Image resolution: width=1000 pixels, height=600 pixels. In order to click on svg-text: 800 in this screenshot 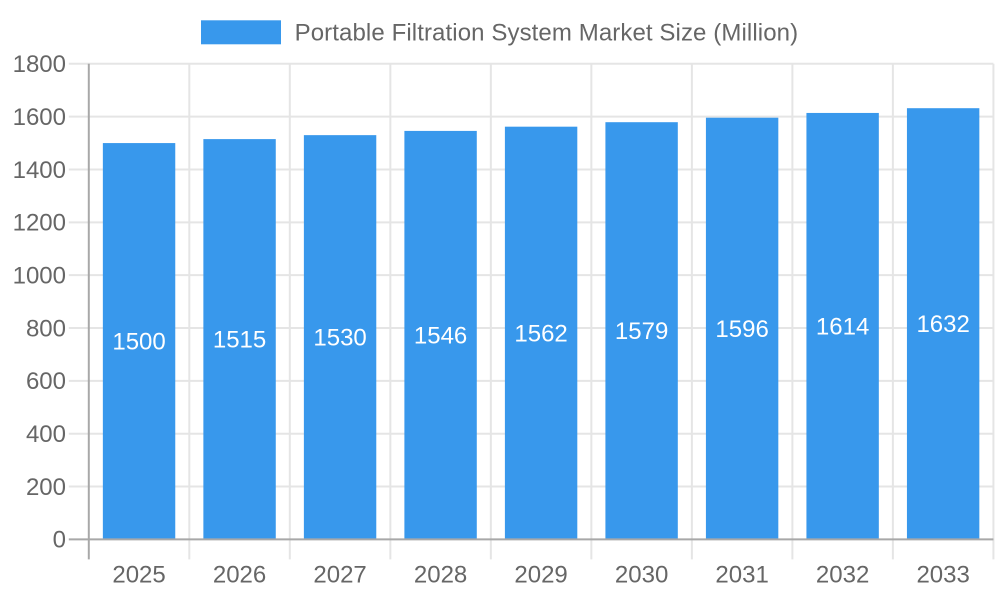, I will do `click(46, 328)`.